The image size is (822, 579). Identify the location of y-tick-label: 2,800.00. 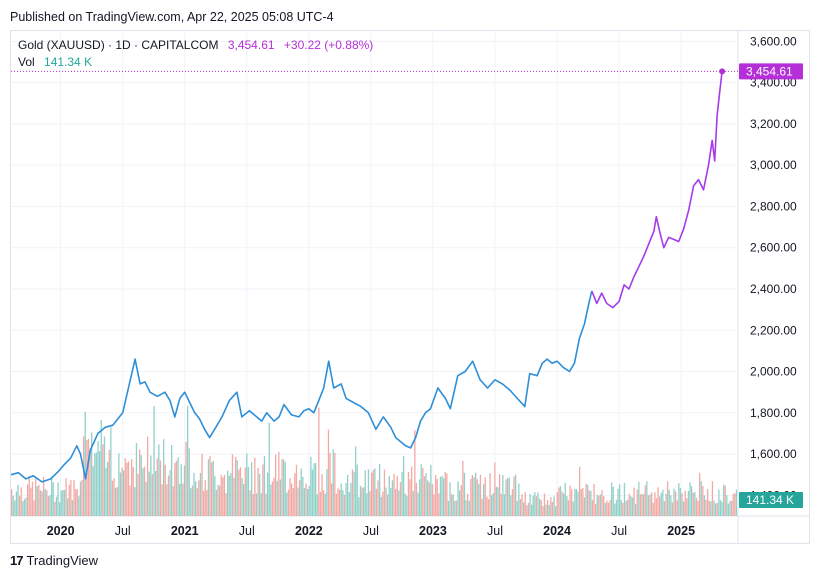
(773, 206).